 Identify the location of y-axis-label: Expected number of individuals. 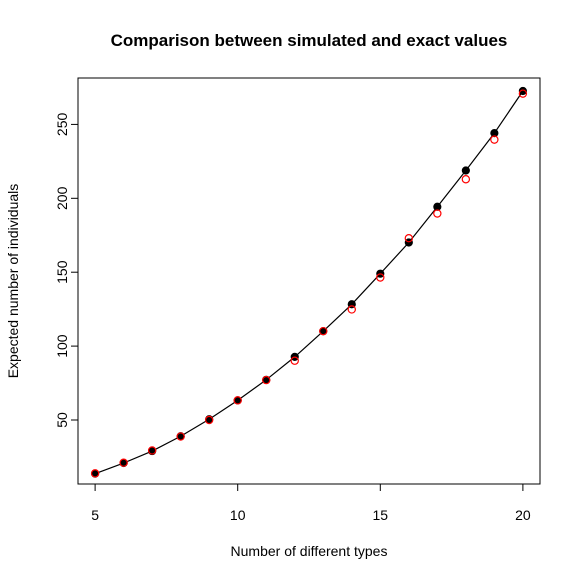
(13, 281).